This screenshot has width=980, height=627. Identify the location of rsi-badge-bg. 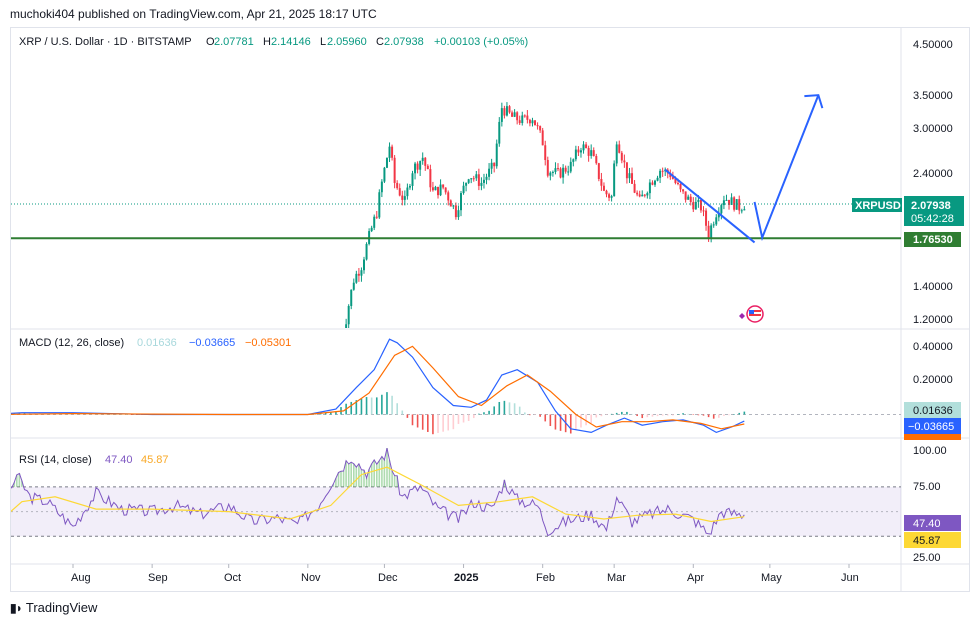
(932, 523).